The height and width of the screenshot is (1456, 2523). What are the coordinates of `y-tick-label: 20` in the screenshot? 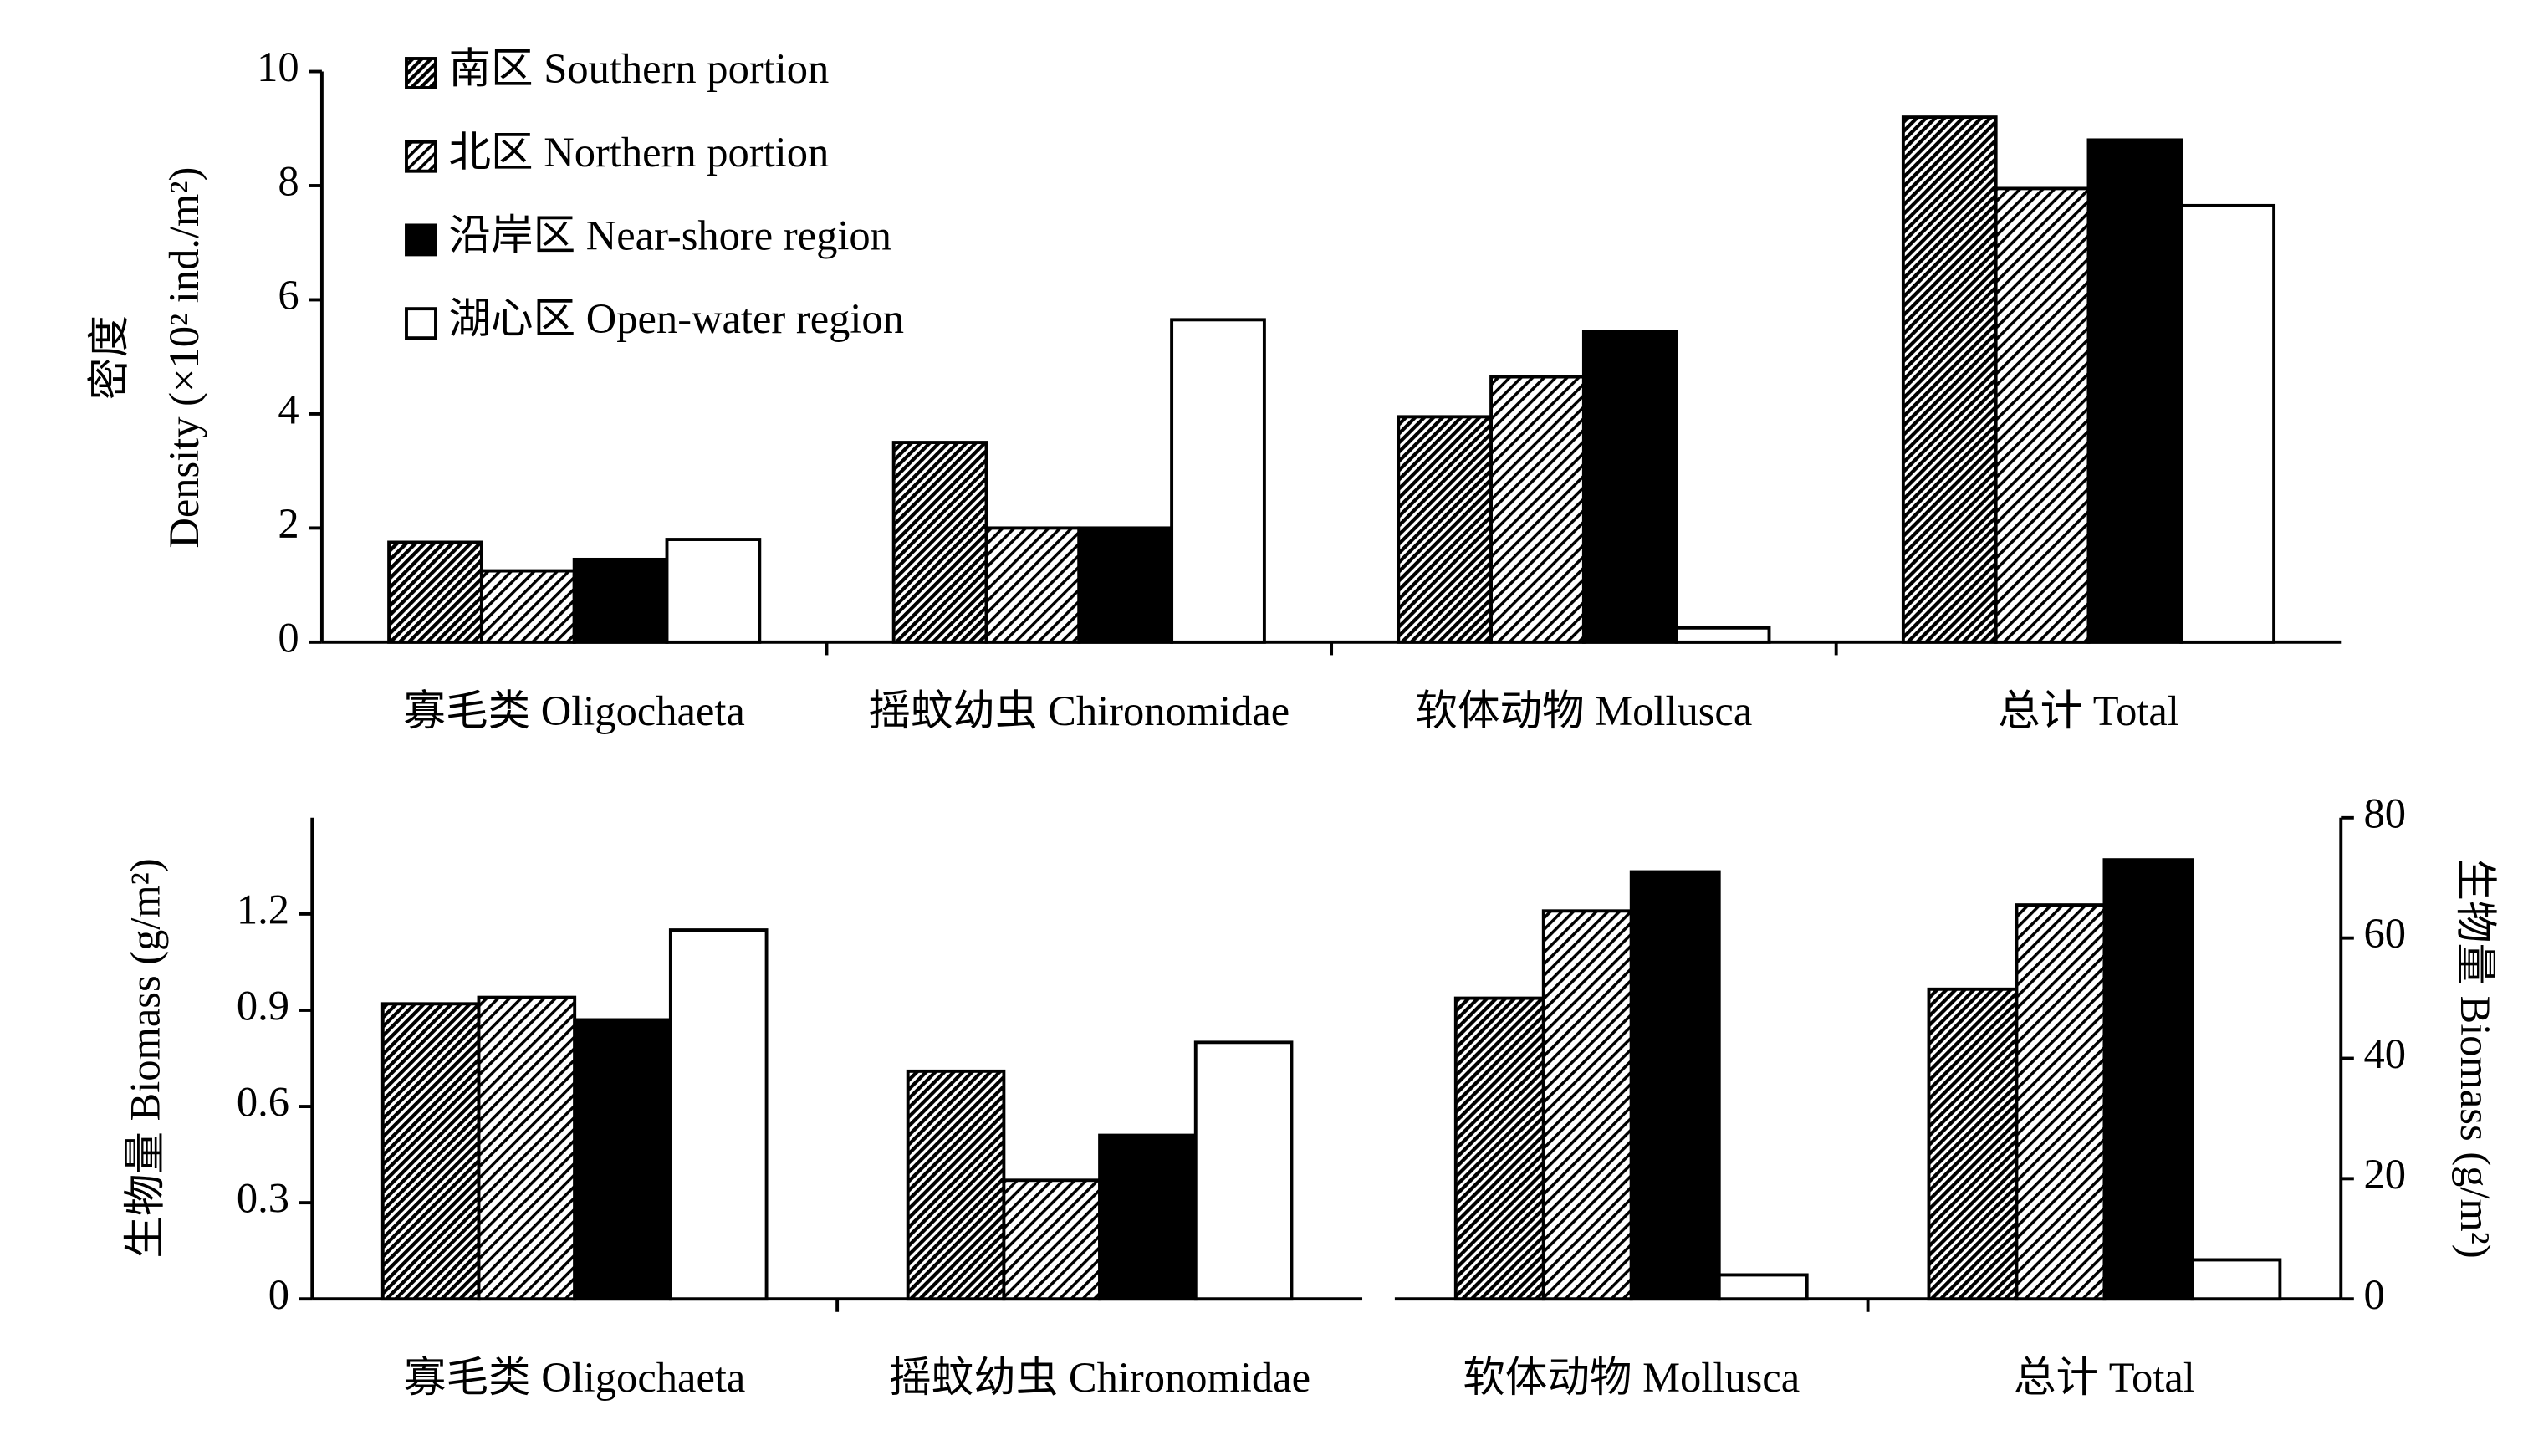 It's located at (2384, 1174).